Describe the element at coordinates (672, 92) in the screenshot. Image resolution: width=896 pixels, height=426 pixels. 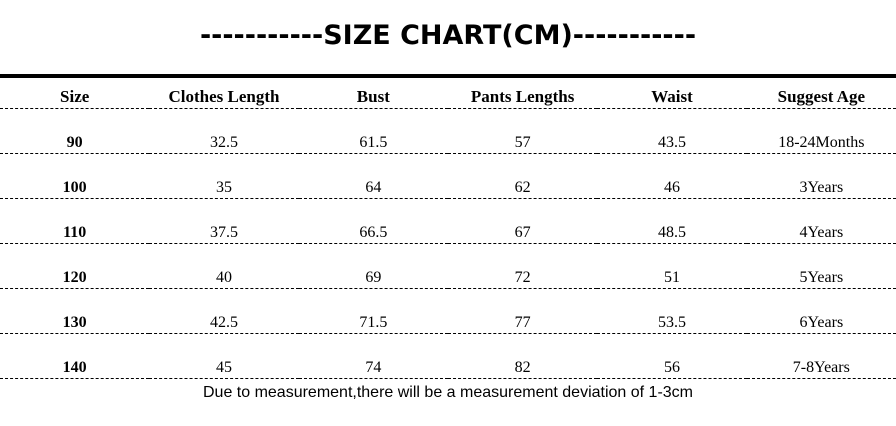
I see `column-header-waist: Waist` at that location.